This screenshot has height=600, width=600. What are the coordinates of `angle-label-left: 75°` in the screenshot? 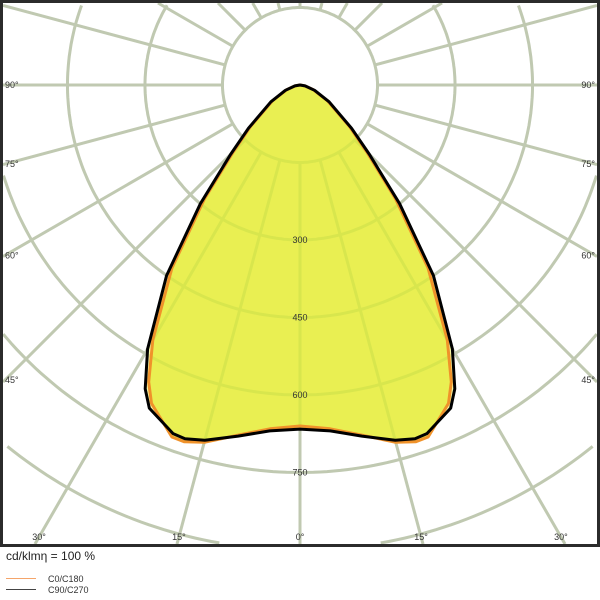 It's located at (12, 164).